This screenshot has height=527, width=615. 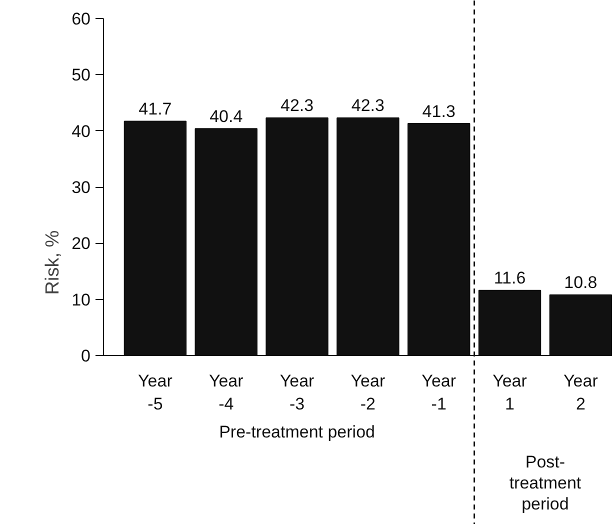 What do you see at coordinates (439, 111) in the screenshot?
I see `data-label: 41.3` at bounding box center [439, 111].